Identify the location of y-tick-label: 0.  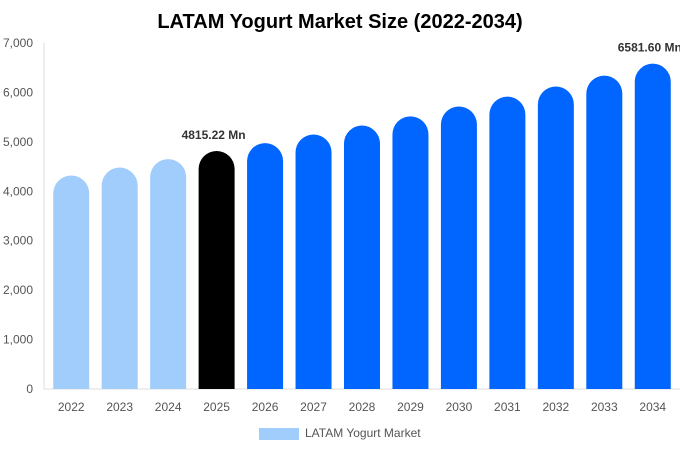
(29, 389).